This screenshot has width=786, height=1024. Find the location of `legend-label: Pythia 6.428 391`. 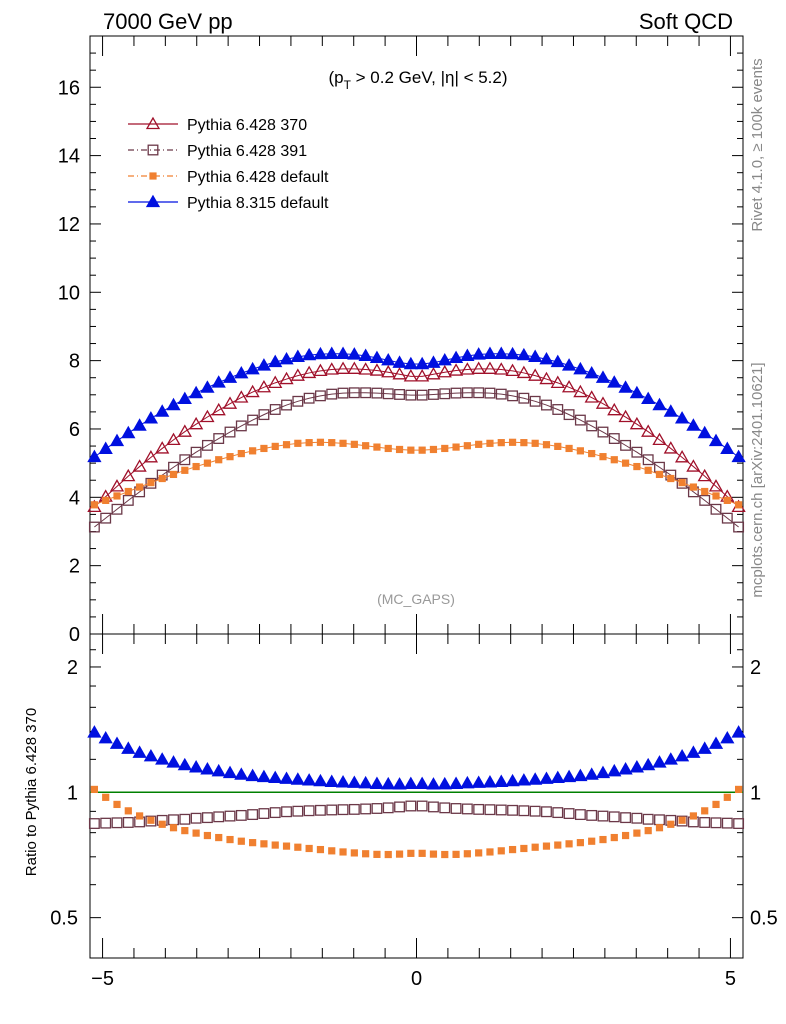

legend-label: Pythia 6.428 391 is located at coordinates (247, 151).